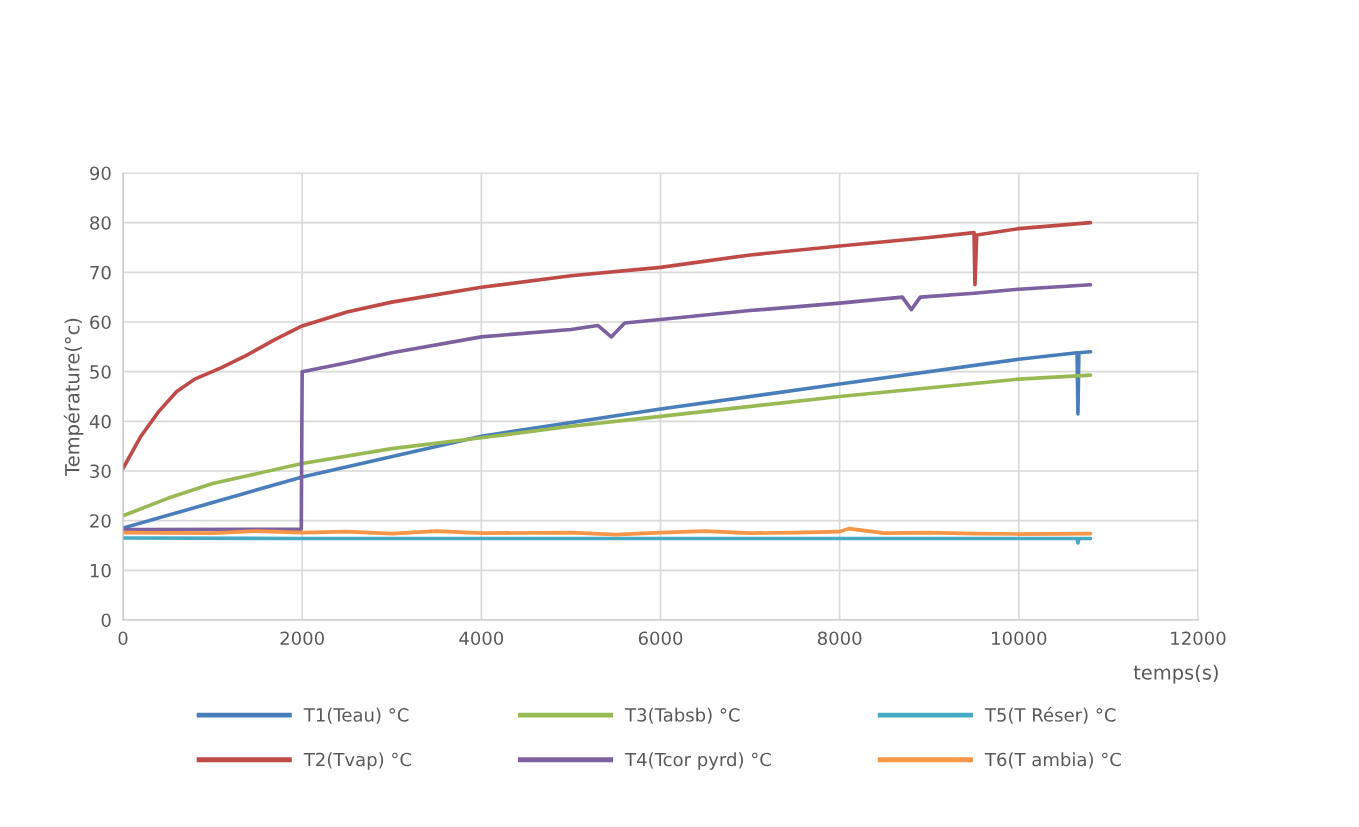  I want to click on legend-label: T3(Tabsb) °C, so click(682, 715).